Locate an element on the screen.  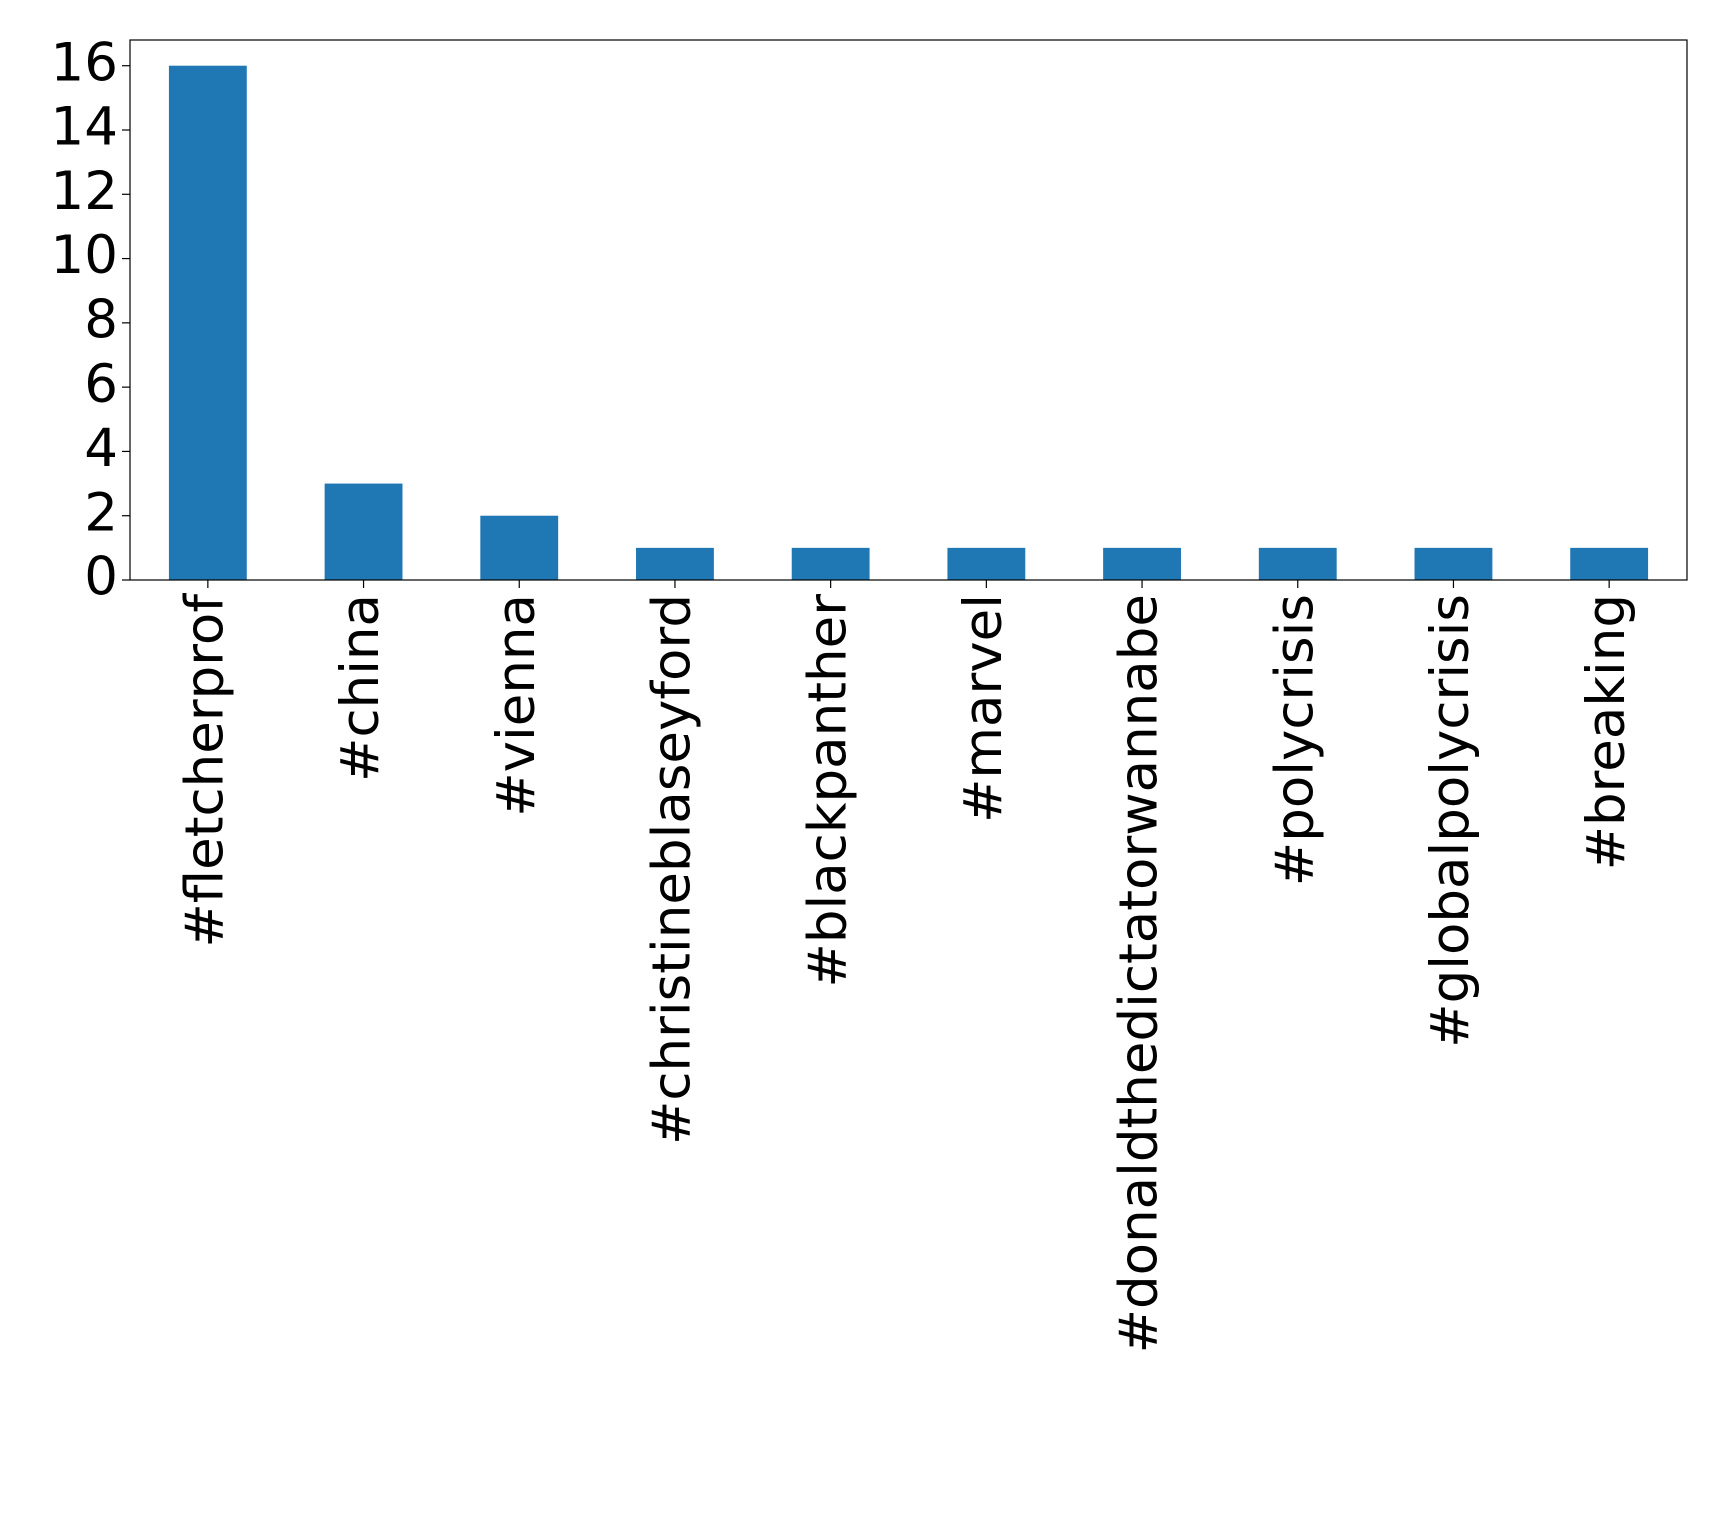
x-tick-label: #breaking is located at coordinates (1606, 732).